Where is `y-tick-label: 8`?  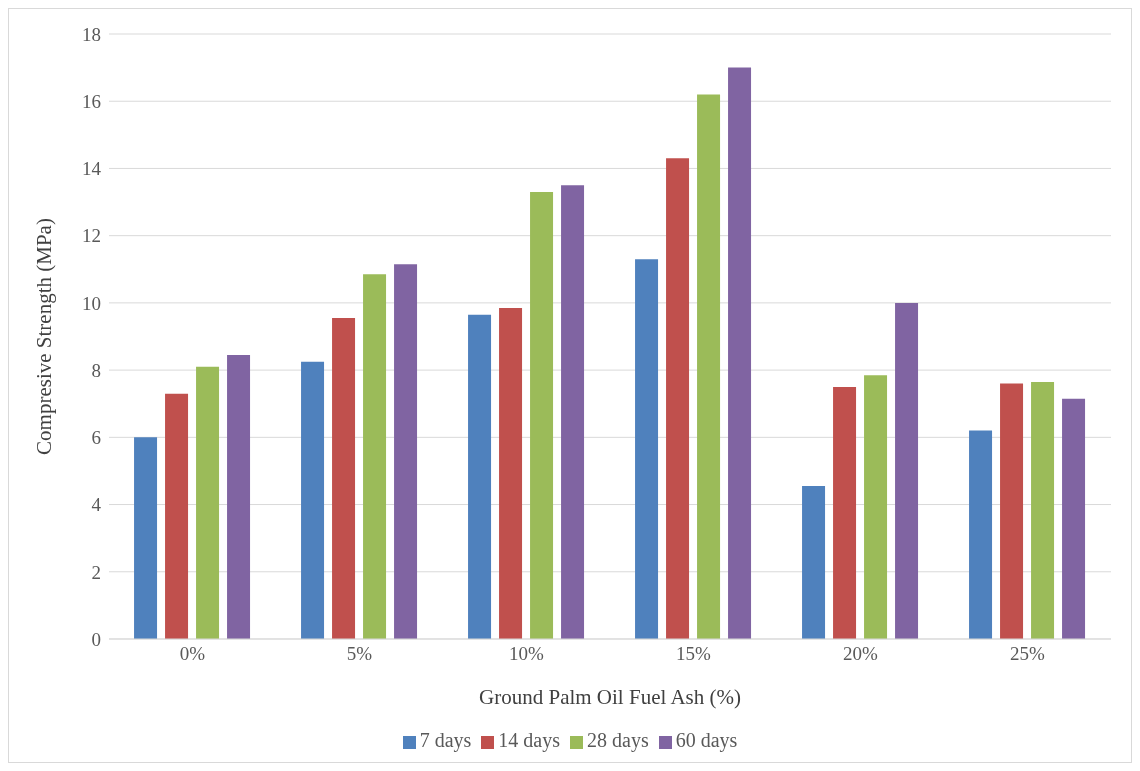
y-tick-label: 8 is located at coordinates (96, 370).